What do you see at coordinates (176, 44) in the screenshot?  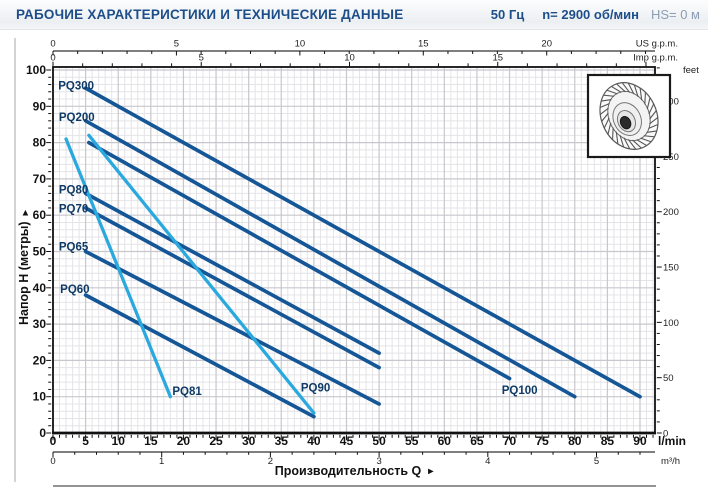 I see `usgpm-tick-label: 5` at bounding box center [176, 44].